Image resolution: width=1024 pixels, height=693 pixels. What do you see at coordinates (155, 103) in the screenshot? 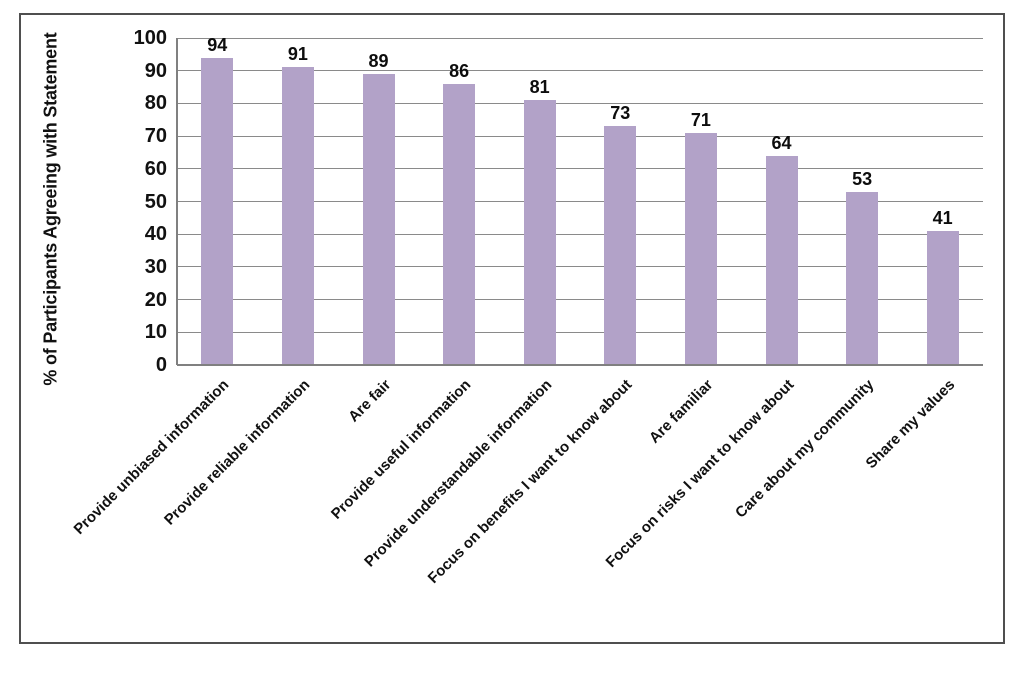
I see `y-tick-label: 80` at bounding box center [155, 103].